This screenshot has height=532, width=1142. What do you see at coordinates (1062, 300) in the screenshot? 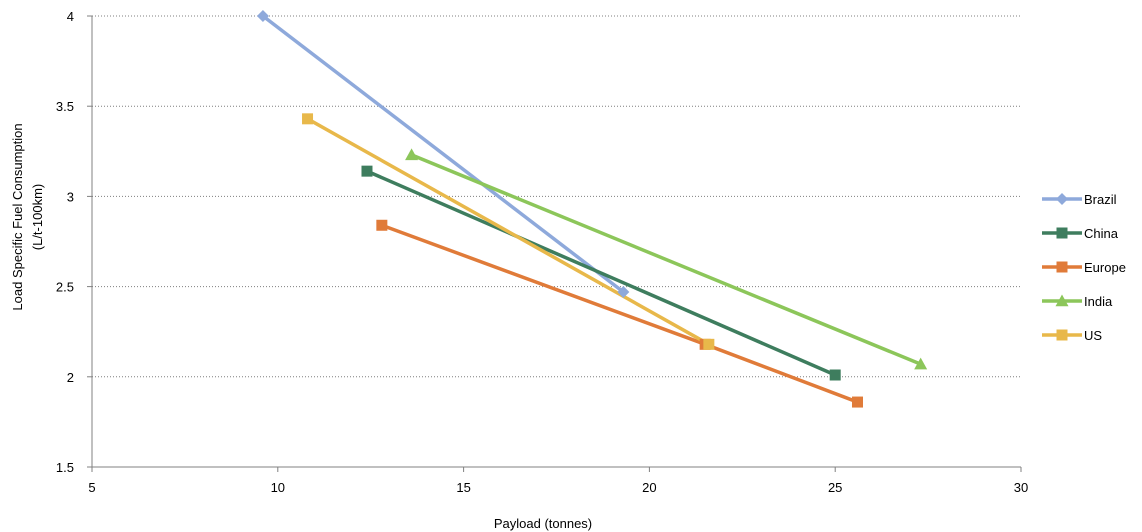
I see `legend-marker-india` at bounding box center [1062, 300].